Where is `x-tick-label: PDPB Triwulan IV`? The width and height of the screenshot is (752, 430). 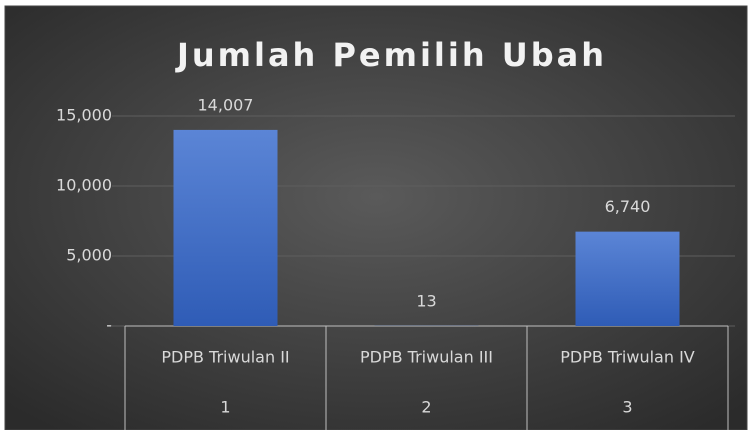
x-tick-label: PDPB Triwulan IV is located at coordinates (627, 357).